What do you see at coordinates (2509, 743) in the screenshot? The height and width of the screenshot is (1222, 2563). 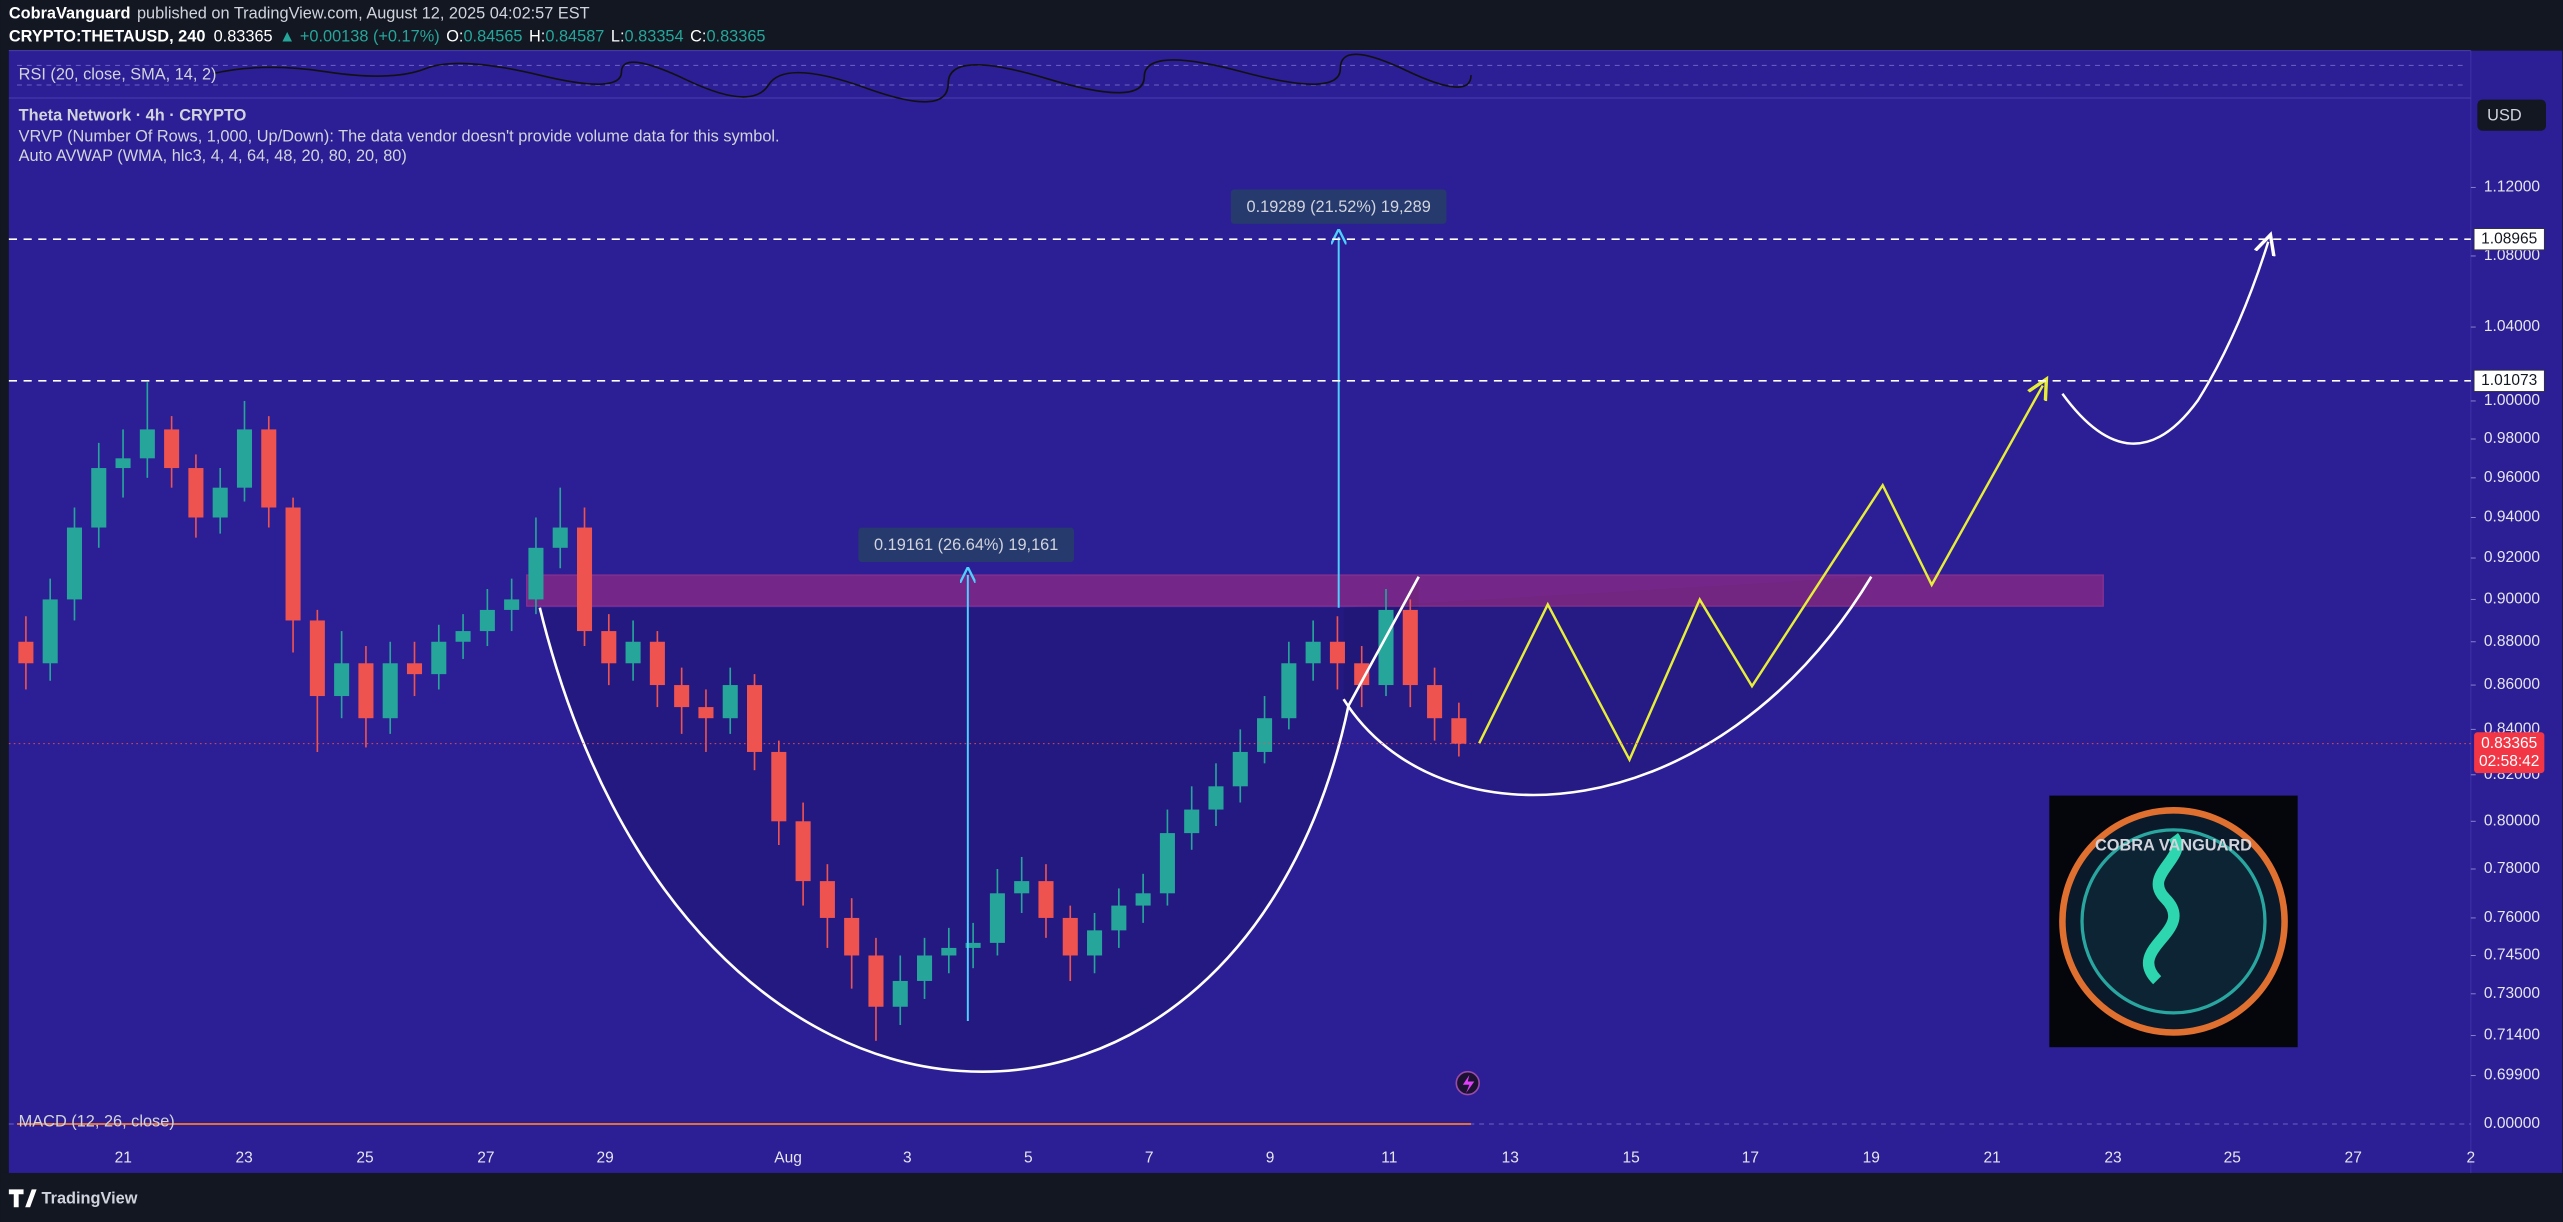 I see `last-price-label: 0.83365` at bounding box center [2509, 743].